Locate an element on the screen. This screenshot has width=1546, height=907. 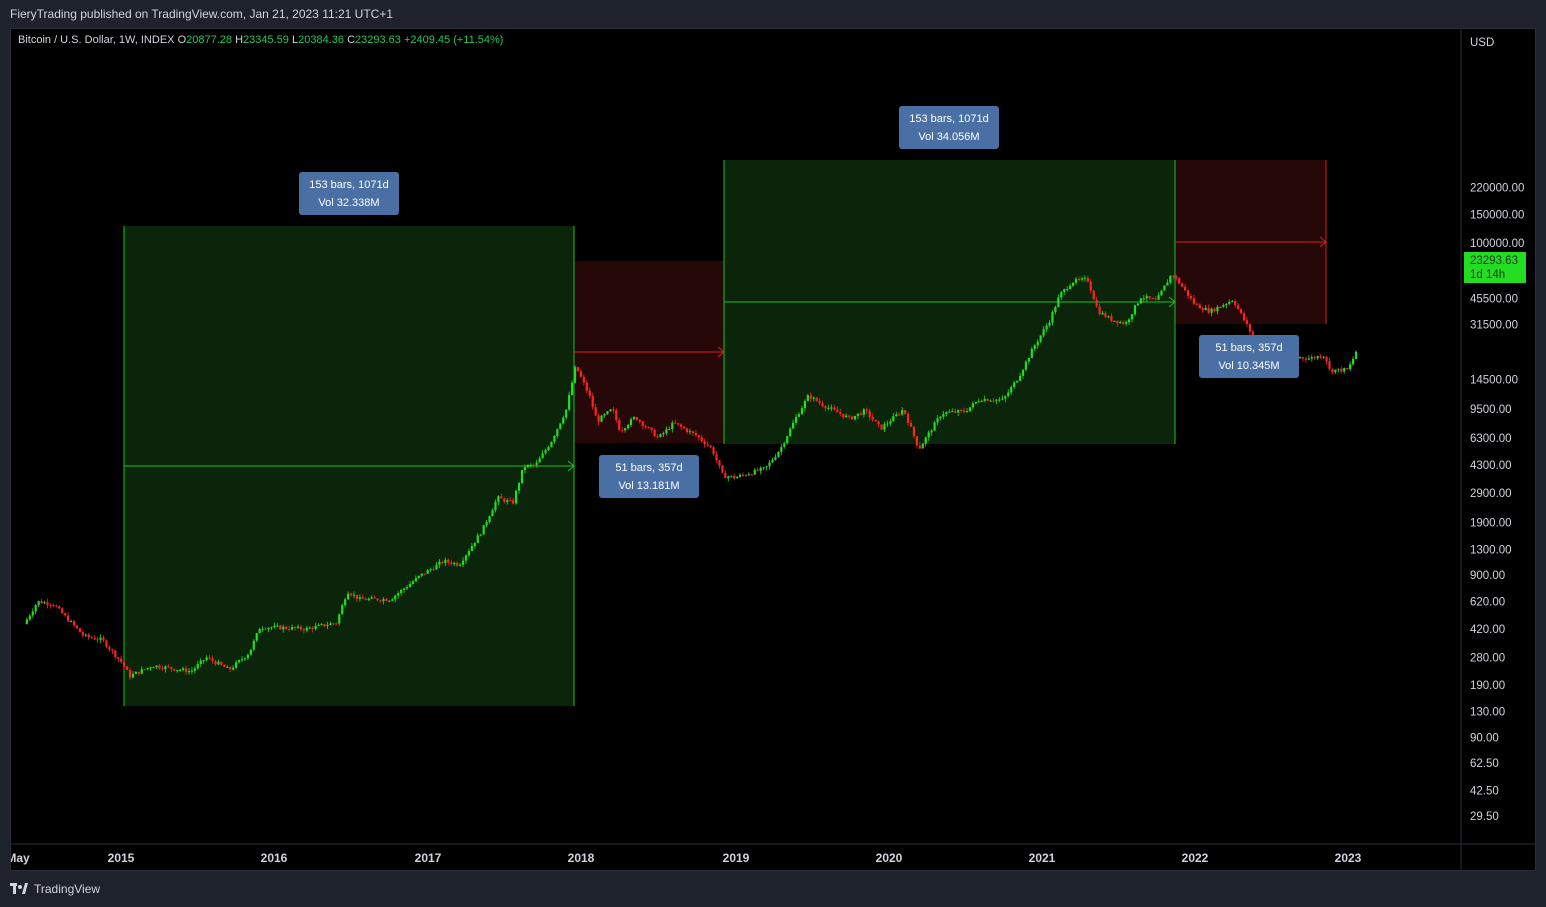
price-tick-label: 190.00 is located at coordinates (1487, 686).